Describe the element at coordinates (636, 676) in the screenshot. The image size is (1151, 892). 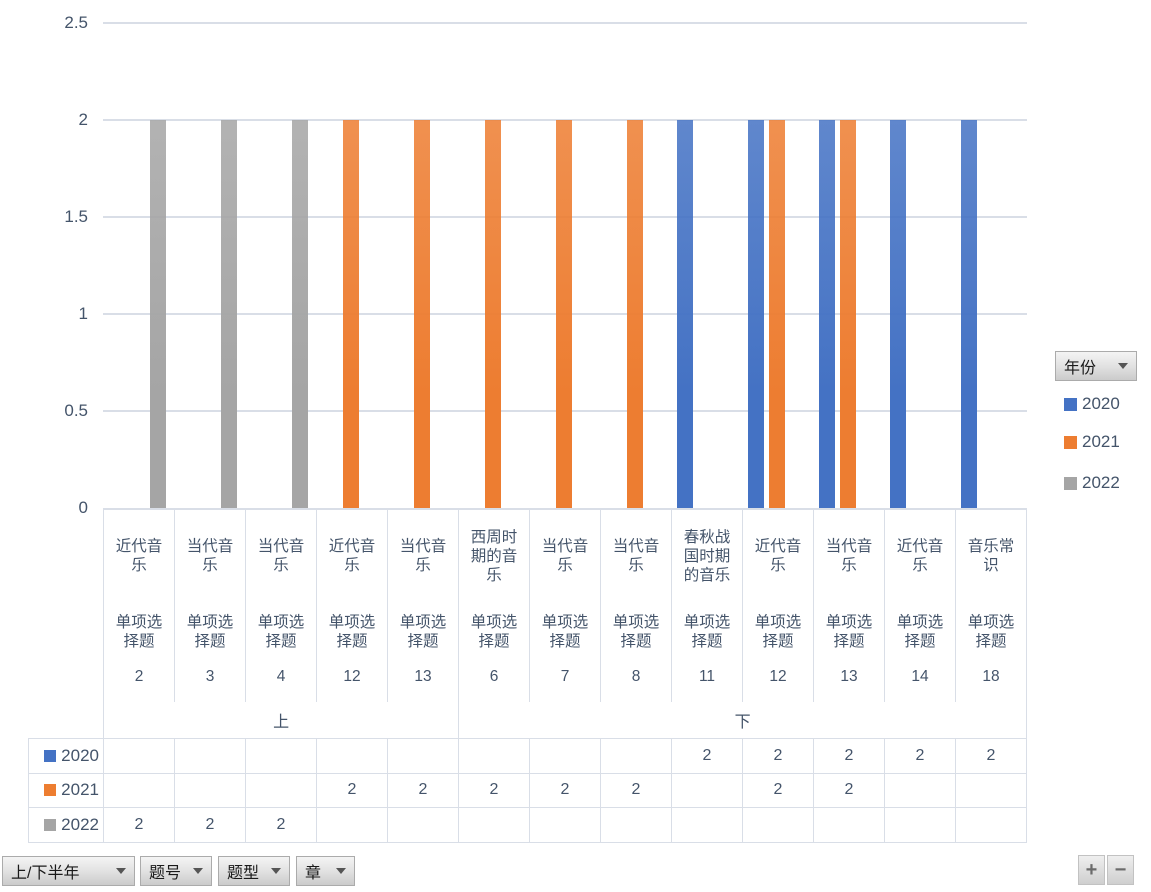
I see `question-number-label: 8` at that location.